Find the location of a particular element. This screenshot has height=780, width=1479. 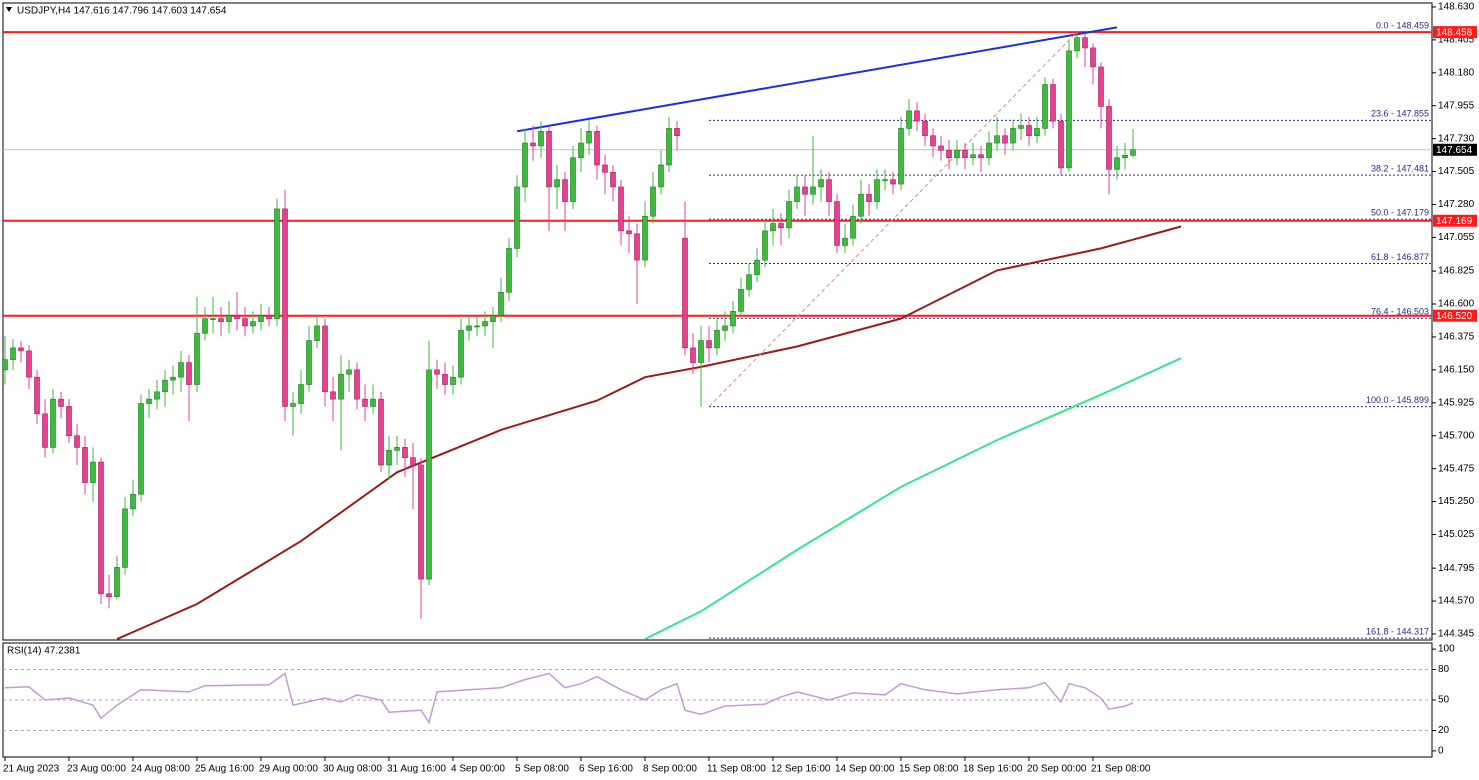

x-tick-label: 29 Aug 00:00 is located at coordinates (288, 769).